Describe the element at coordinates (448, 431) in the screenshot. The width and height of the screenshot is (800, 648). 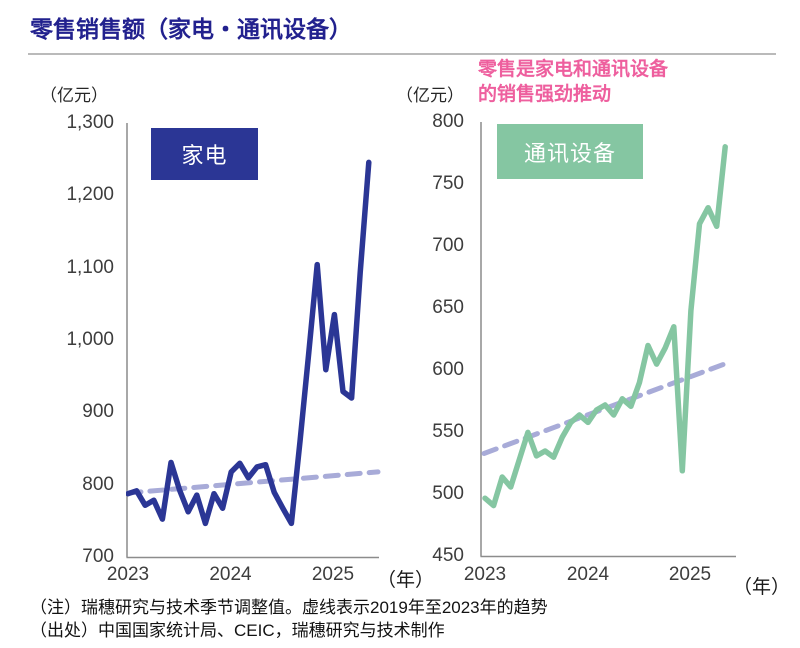
I see `communications-y-tick-label: 550` at that location.